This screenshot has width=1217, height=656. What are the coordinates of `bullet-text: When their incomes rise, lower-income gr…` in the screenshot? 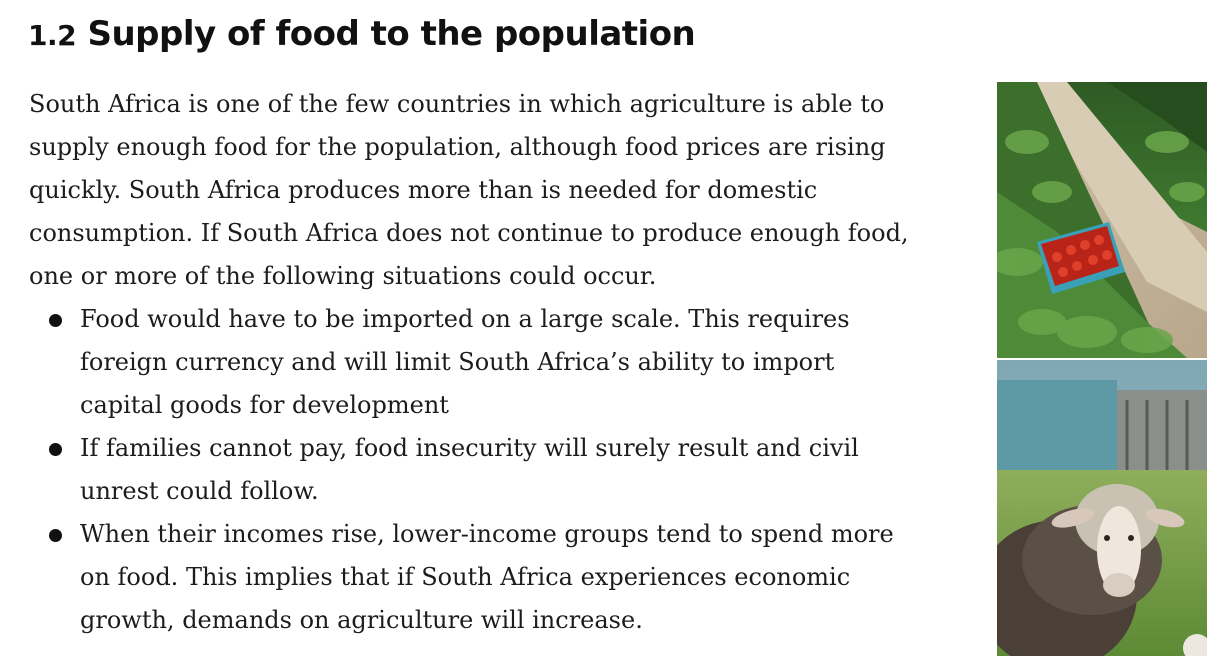 It's located at (487, 577).